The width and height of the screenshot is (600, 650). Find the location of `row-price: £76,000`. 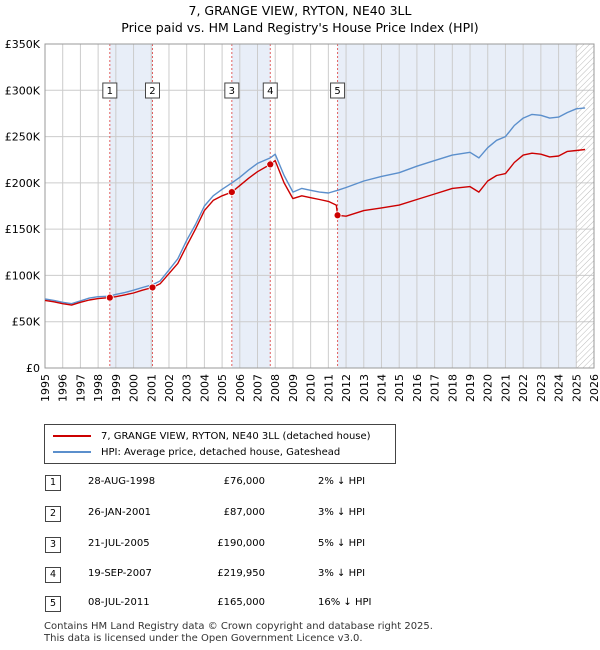

row-price: £76,000 is located at coordinates (244, 481).